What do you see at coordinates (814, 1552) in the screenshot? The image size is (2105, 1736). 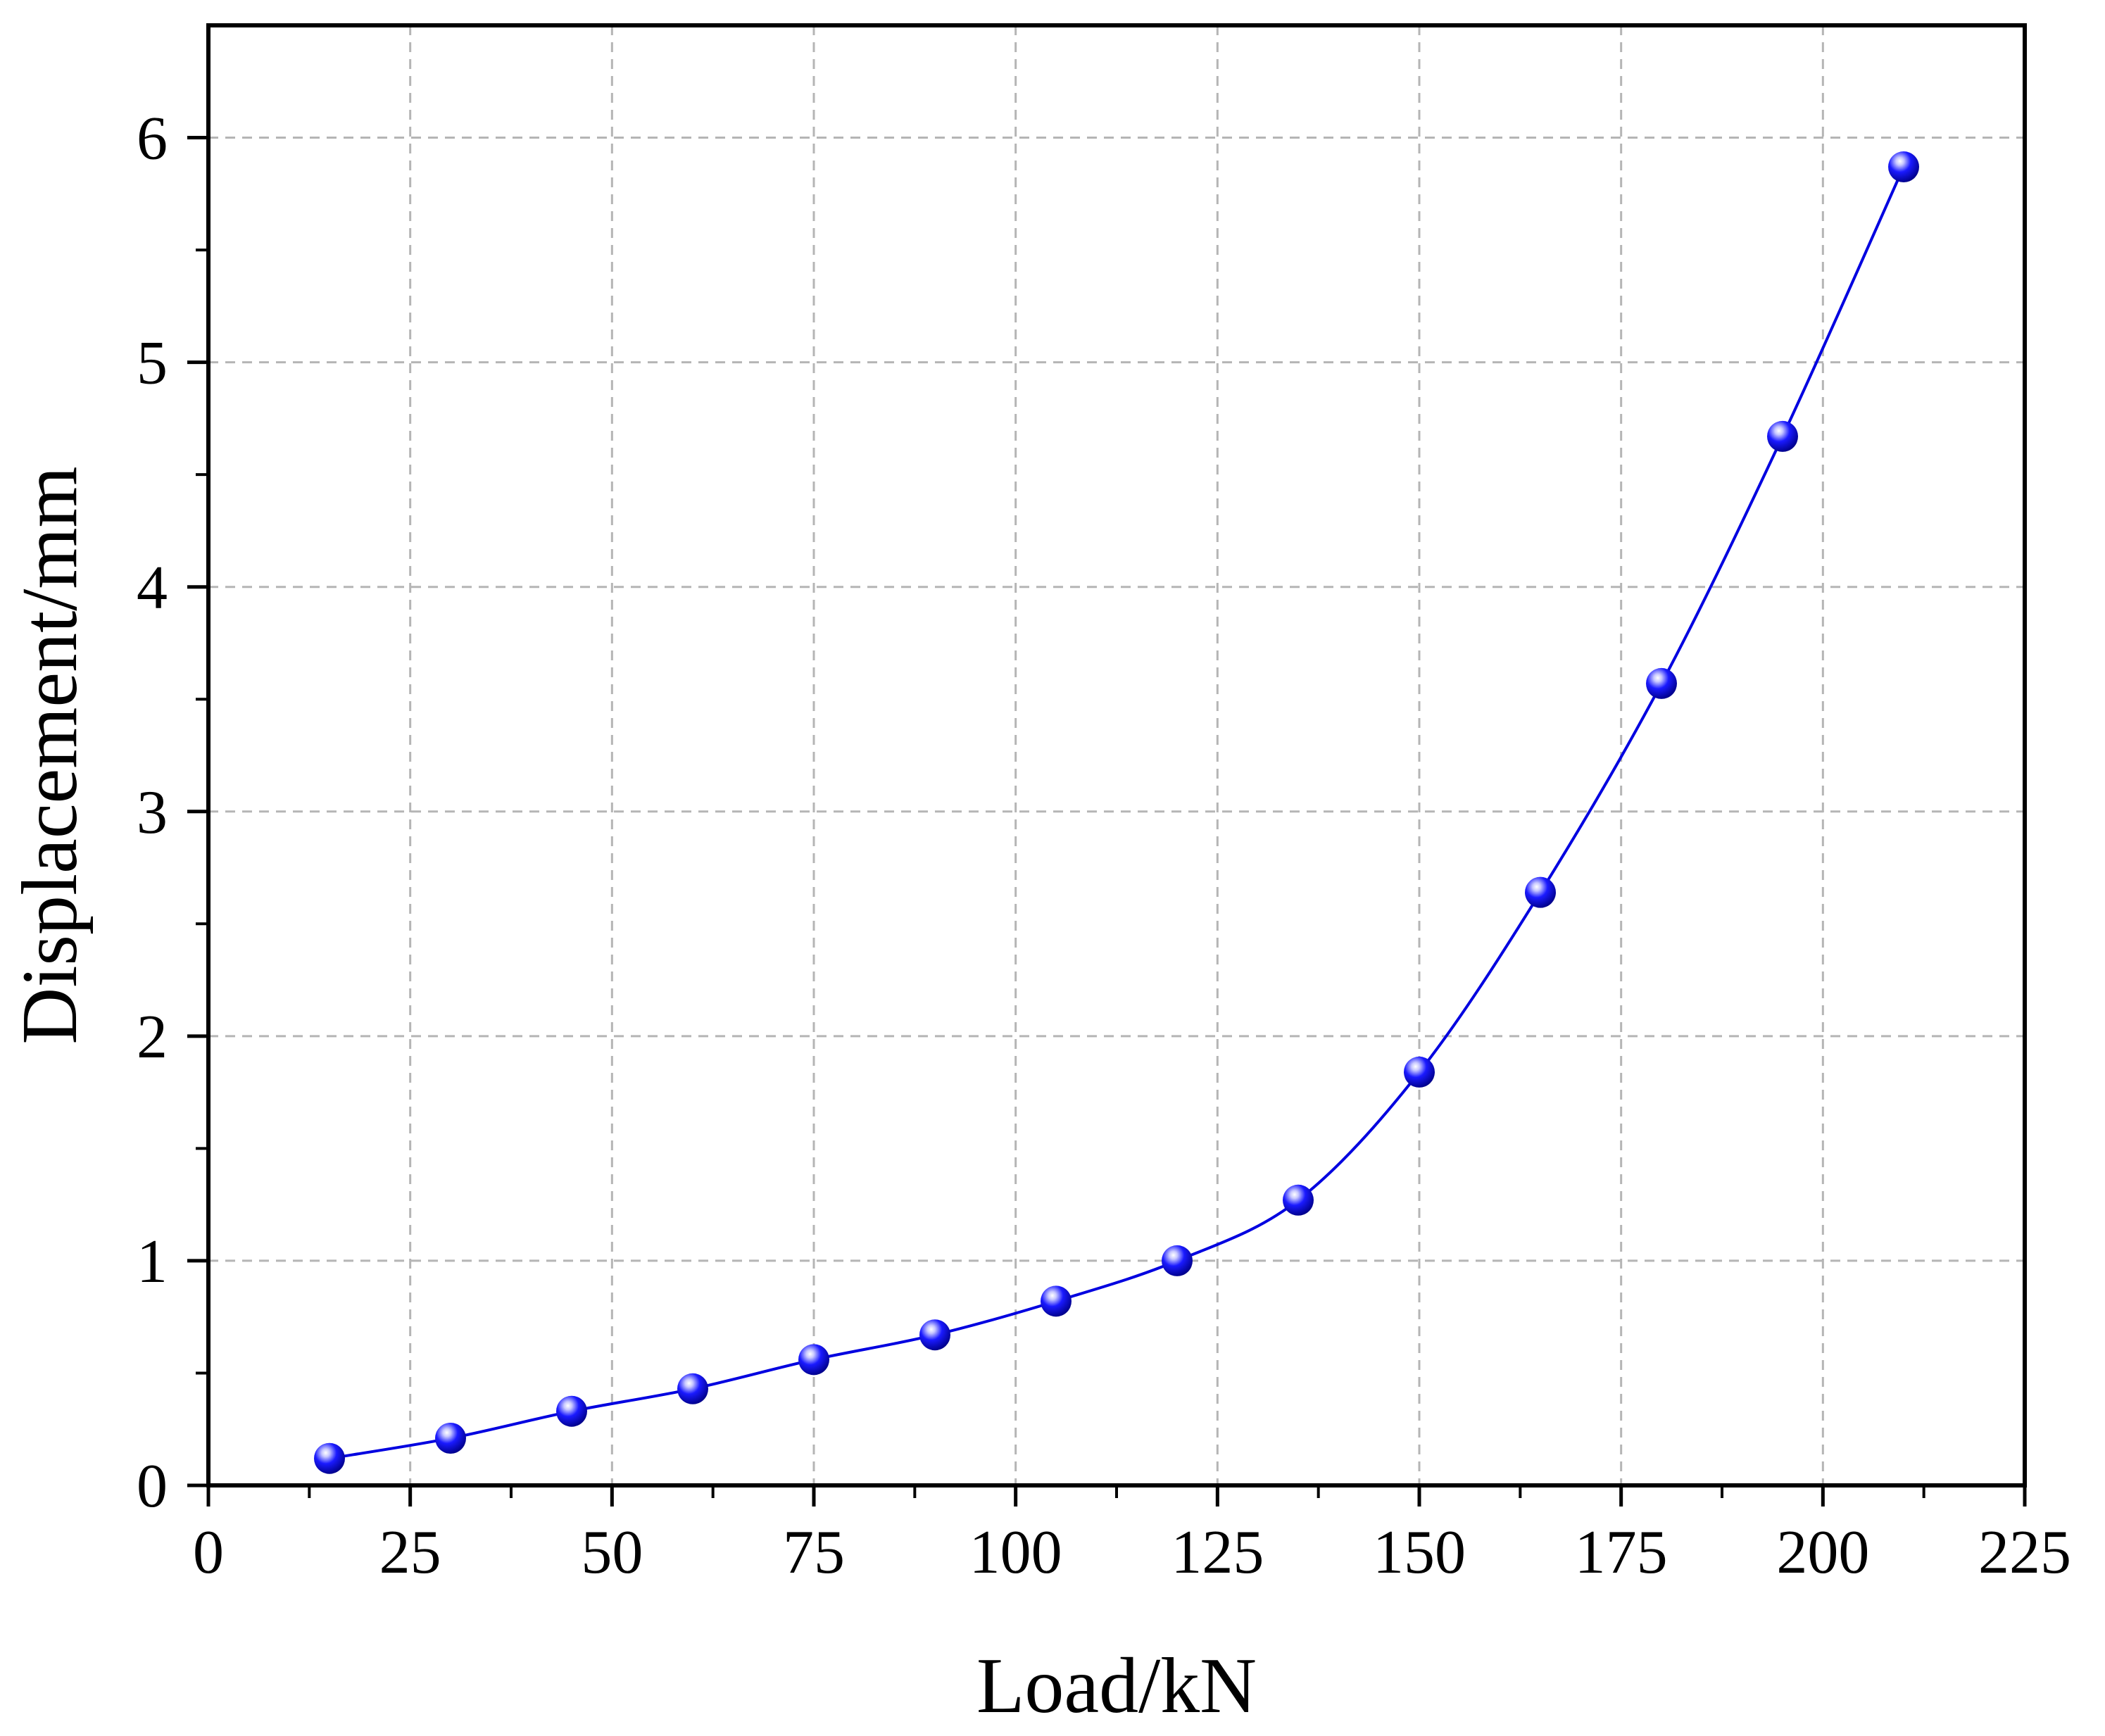 I see `x-tick-label: 75` at bounding box center [814, 1552].